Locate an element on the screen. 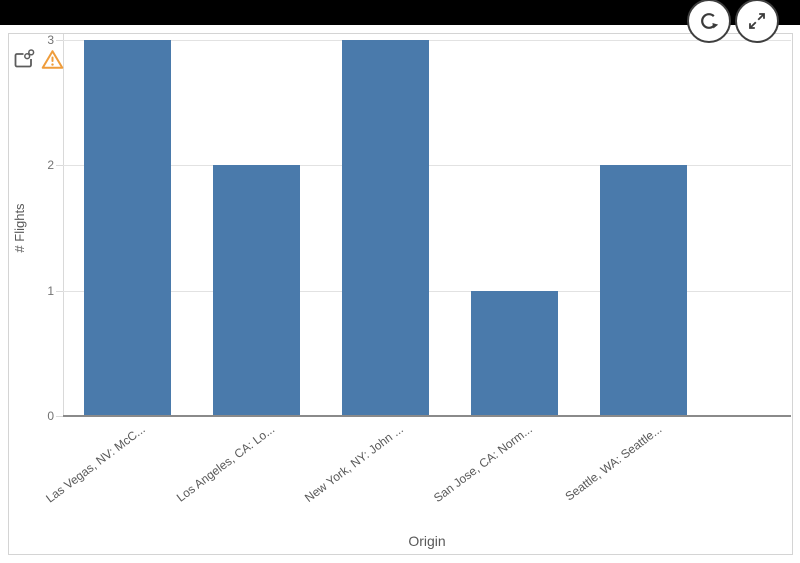 This screenshot has width=800, height=563. expand-fullscreen-button is located at coordinates (757, 21).